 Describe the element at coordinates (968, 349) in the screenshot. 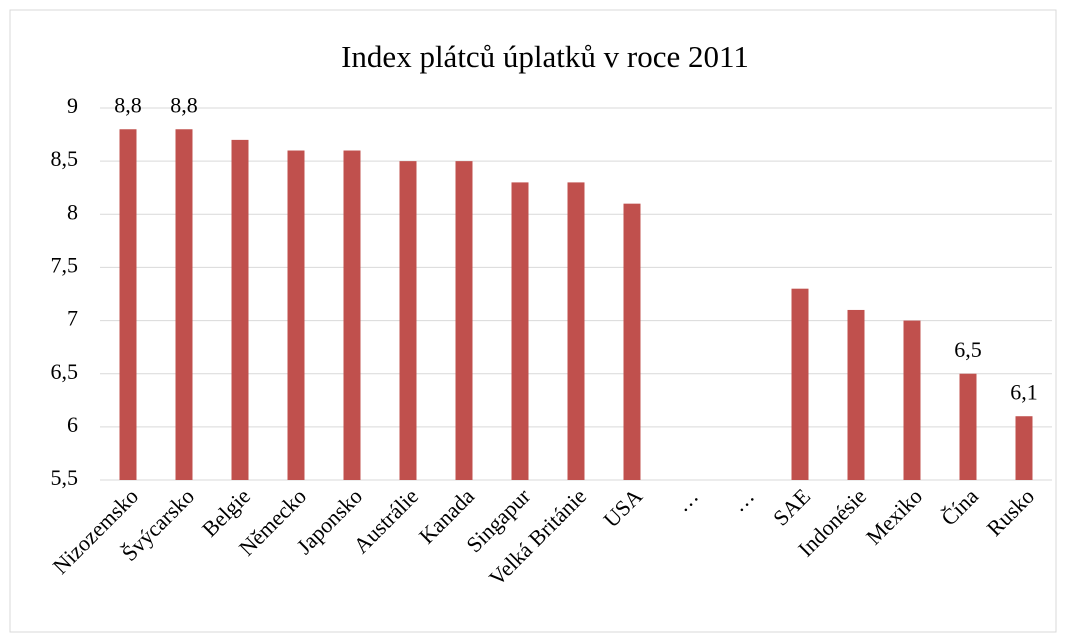

I see `data-label: 6,5` at that location.